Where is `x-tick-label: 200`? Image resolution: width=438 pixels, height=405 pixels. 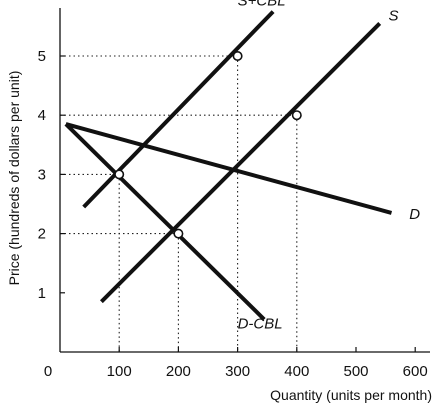 x-tick-label: 200 is located at coordinates (178, 371).